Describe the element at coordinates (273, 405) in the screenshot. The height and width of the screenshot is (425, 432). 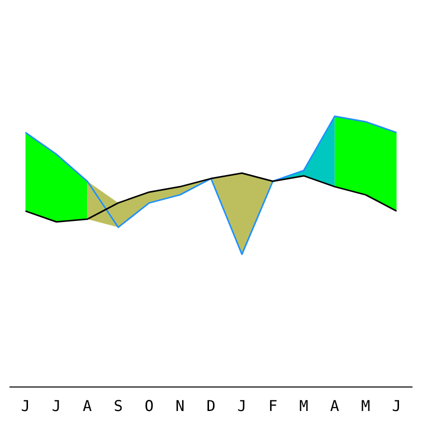
I see `x-tick-label: F` at that location.